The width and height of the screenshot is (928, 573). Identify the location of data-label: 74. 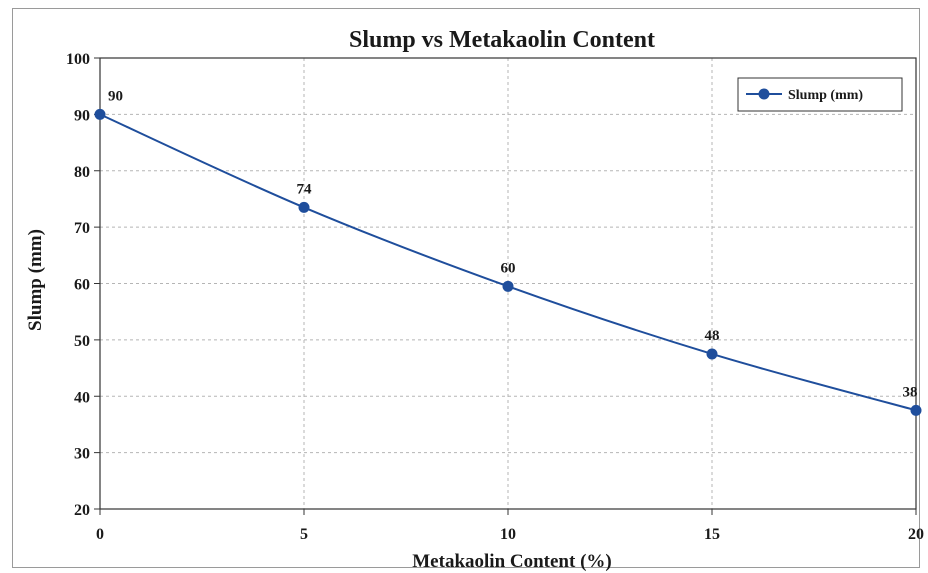
(305, 189).